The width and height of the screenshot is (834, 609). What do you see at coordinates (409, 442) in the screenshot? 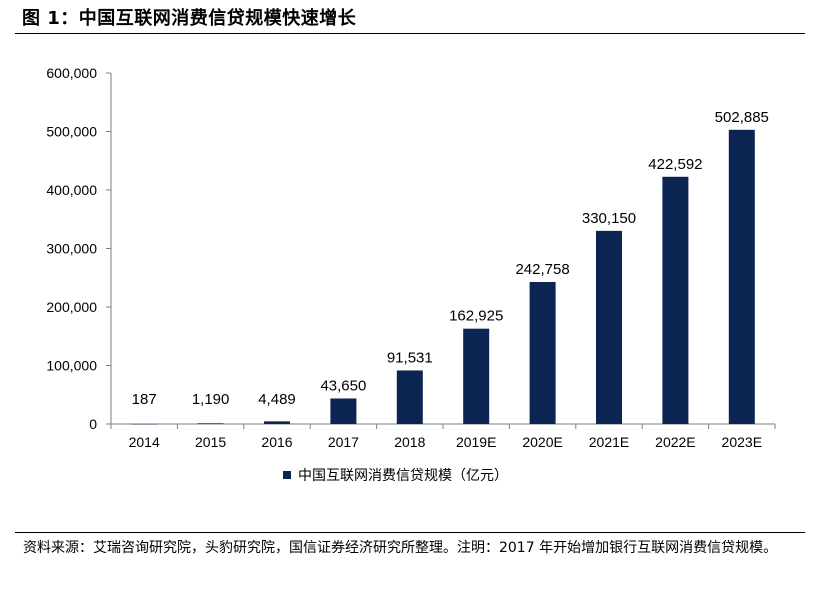
I see `x-tick-label: 2018` at bounding box center [409, 442].